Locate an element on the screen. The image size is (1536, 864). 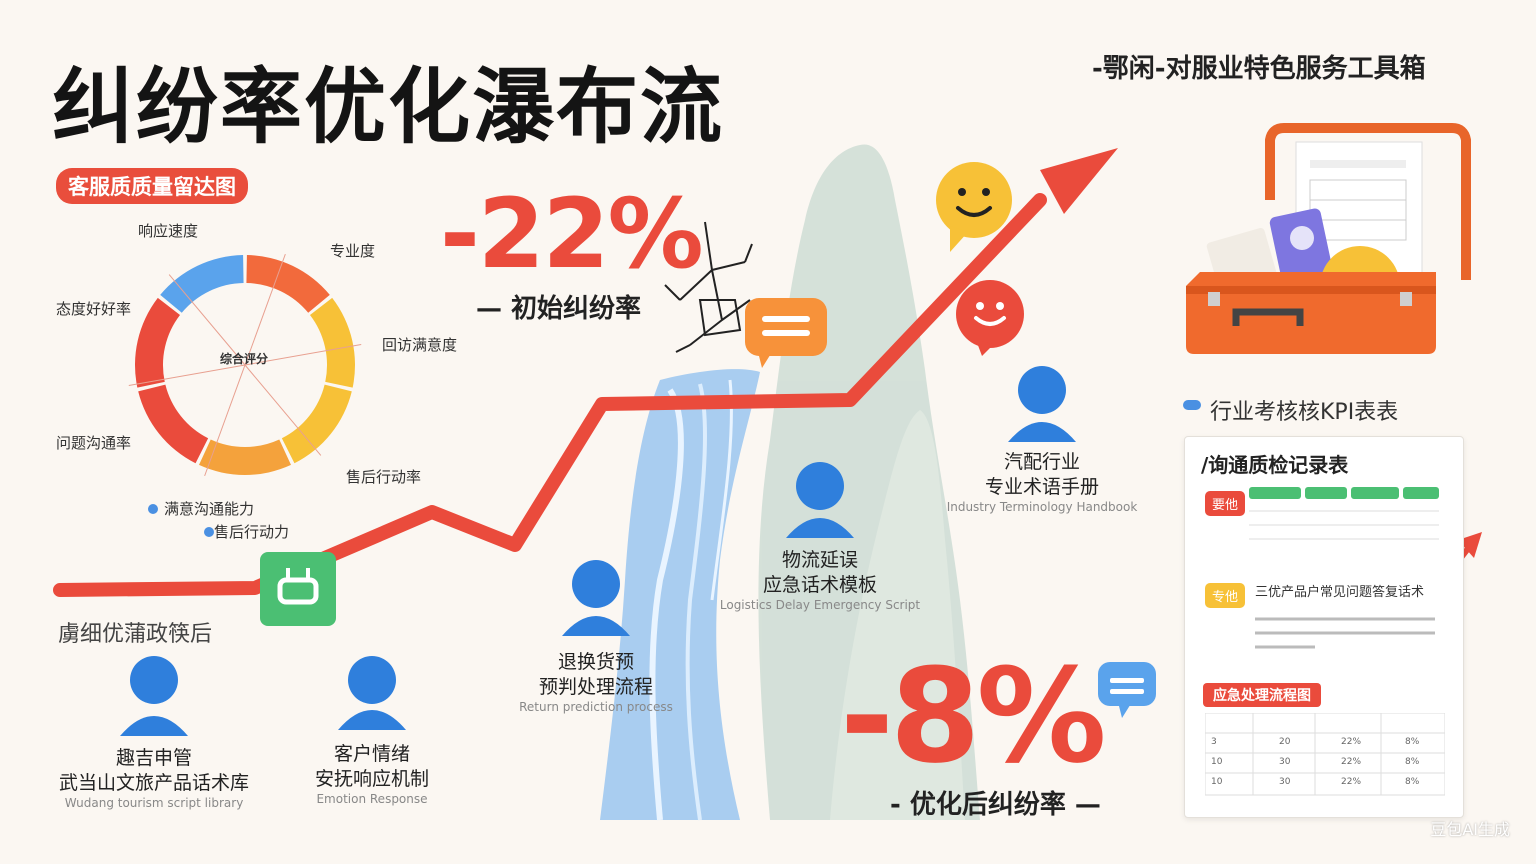
toolbox-title: -鄂闲-对服业特色服务工具箱 is located at coordinates (1259, 69).